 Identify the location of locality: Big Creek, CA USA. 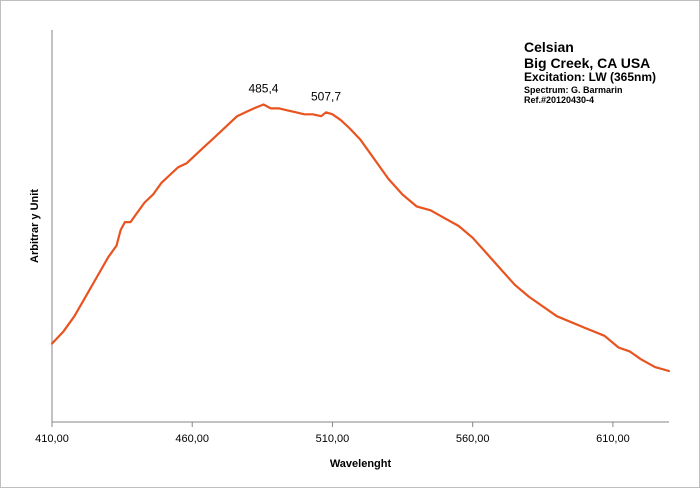
(587, 62).